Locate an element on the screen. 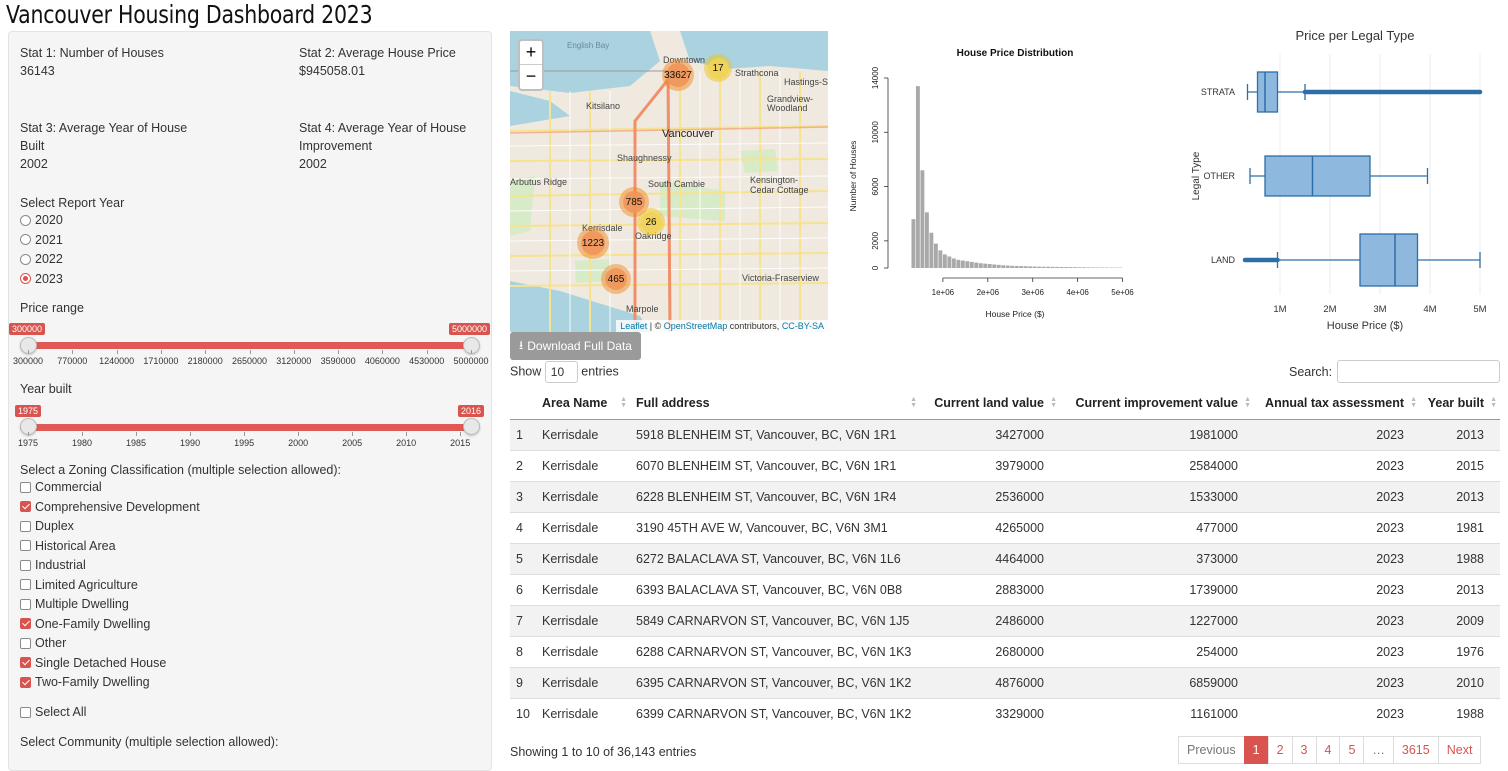 The width and height of the screenshot is (1508, 771). zoning-option: Duplex is located at coordinates (47, 526).